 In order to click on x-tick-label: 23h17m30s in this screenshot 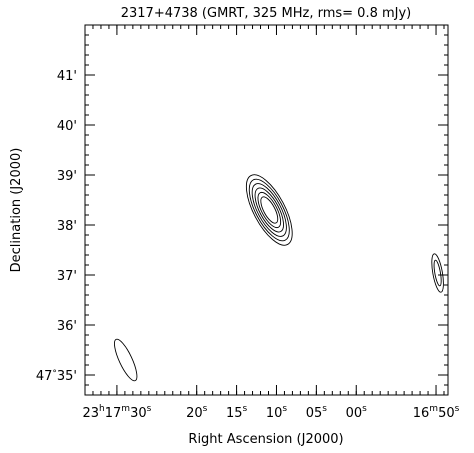, I will do `click(116, 412)`.